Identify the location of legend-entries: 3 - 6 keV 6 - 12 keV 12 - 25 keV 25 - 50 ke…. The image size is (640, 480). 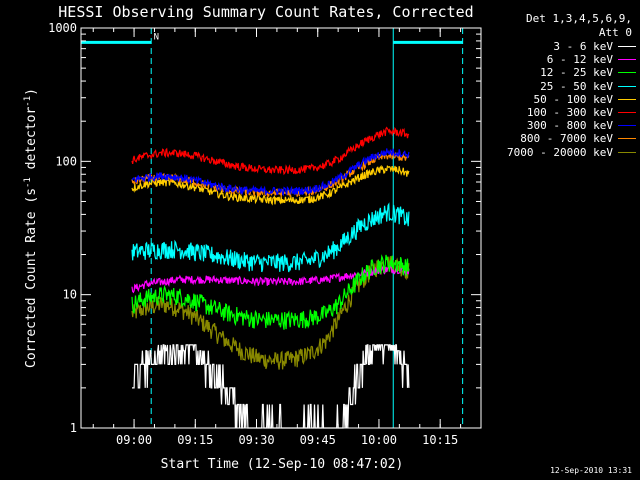
(557, 99).